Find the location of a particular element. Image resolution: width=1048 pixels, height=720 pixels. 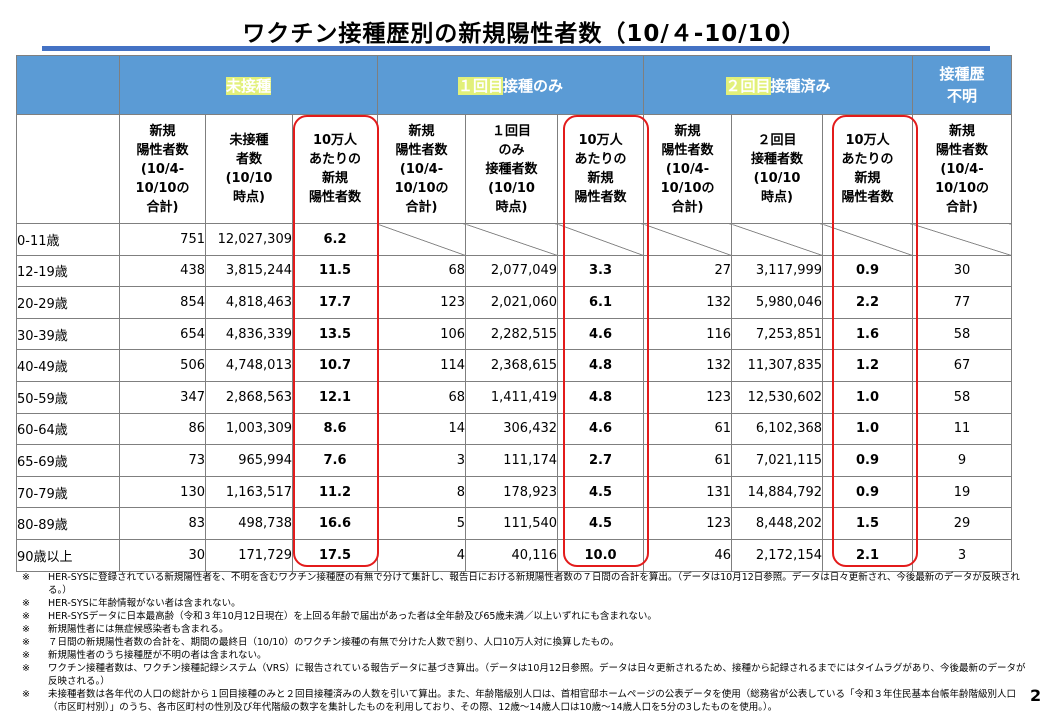

subheader-unk-new: 新規 陽性者数 (10/4- 10/10の 合計) is located at coordinates (962, 169).